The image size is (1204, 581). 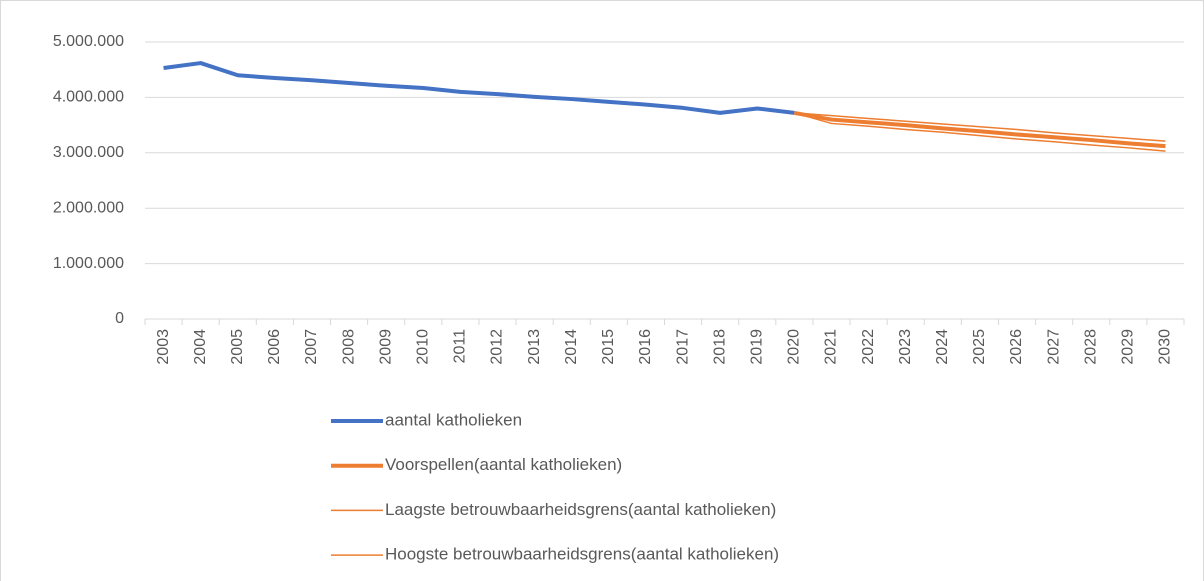 I want to click on x-tick-label: 2020, so click(x=794, y=347).